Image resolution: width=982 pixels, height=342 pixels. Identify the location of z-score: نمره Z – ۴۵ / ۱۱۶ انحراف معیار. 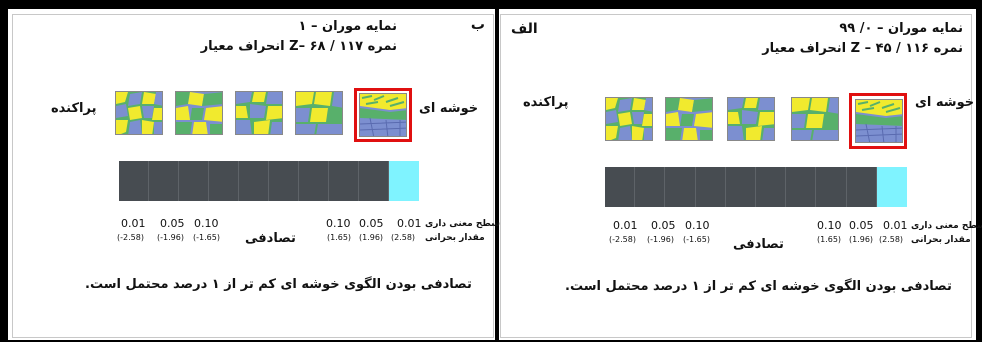
(862, 48).